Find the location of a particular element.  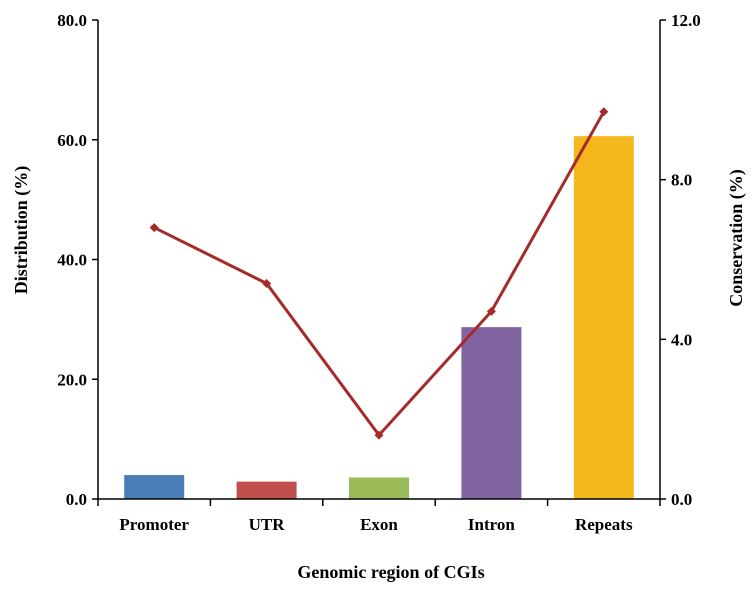

y-tick-label-left: 0.0 is located at coordinates (76, 499).